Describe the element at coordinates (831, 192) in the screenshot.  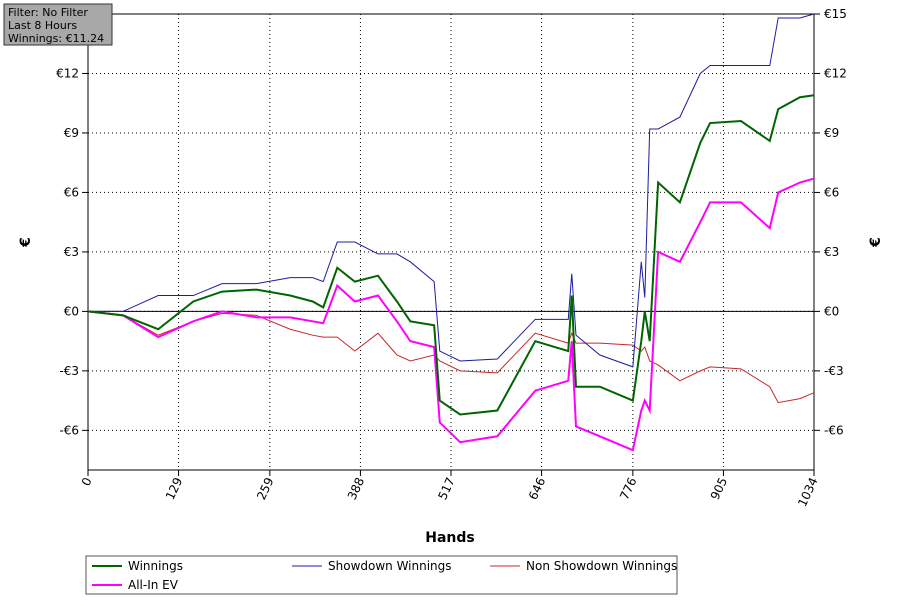
I see `y2-tick-label: €6` at that location.